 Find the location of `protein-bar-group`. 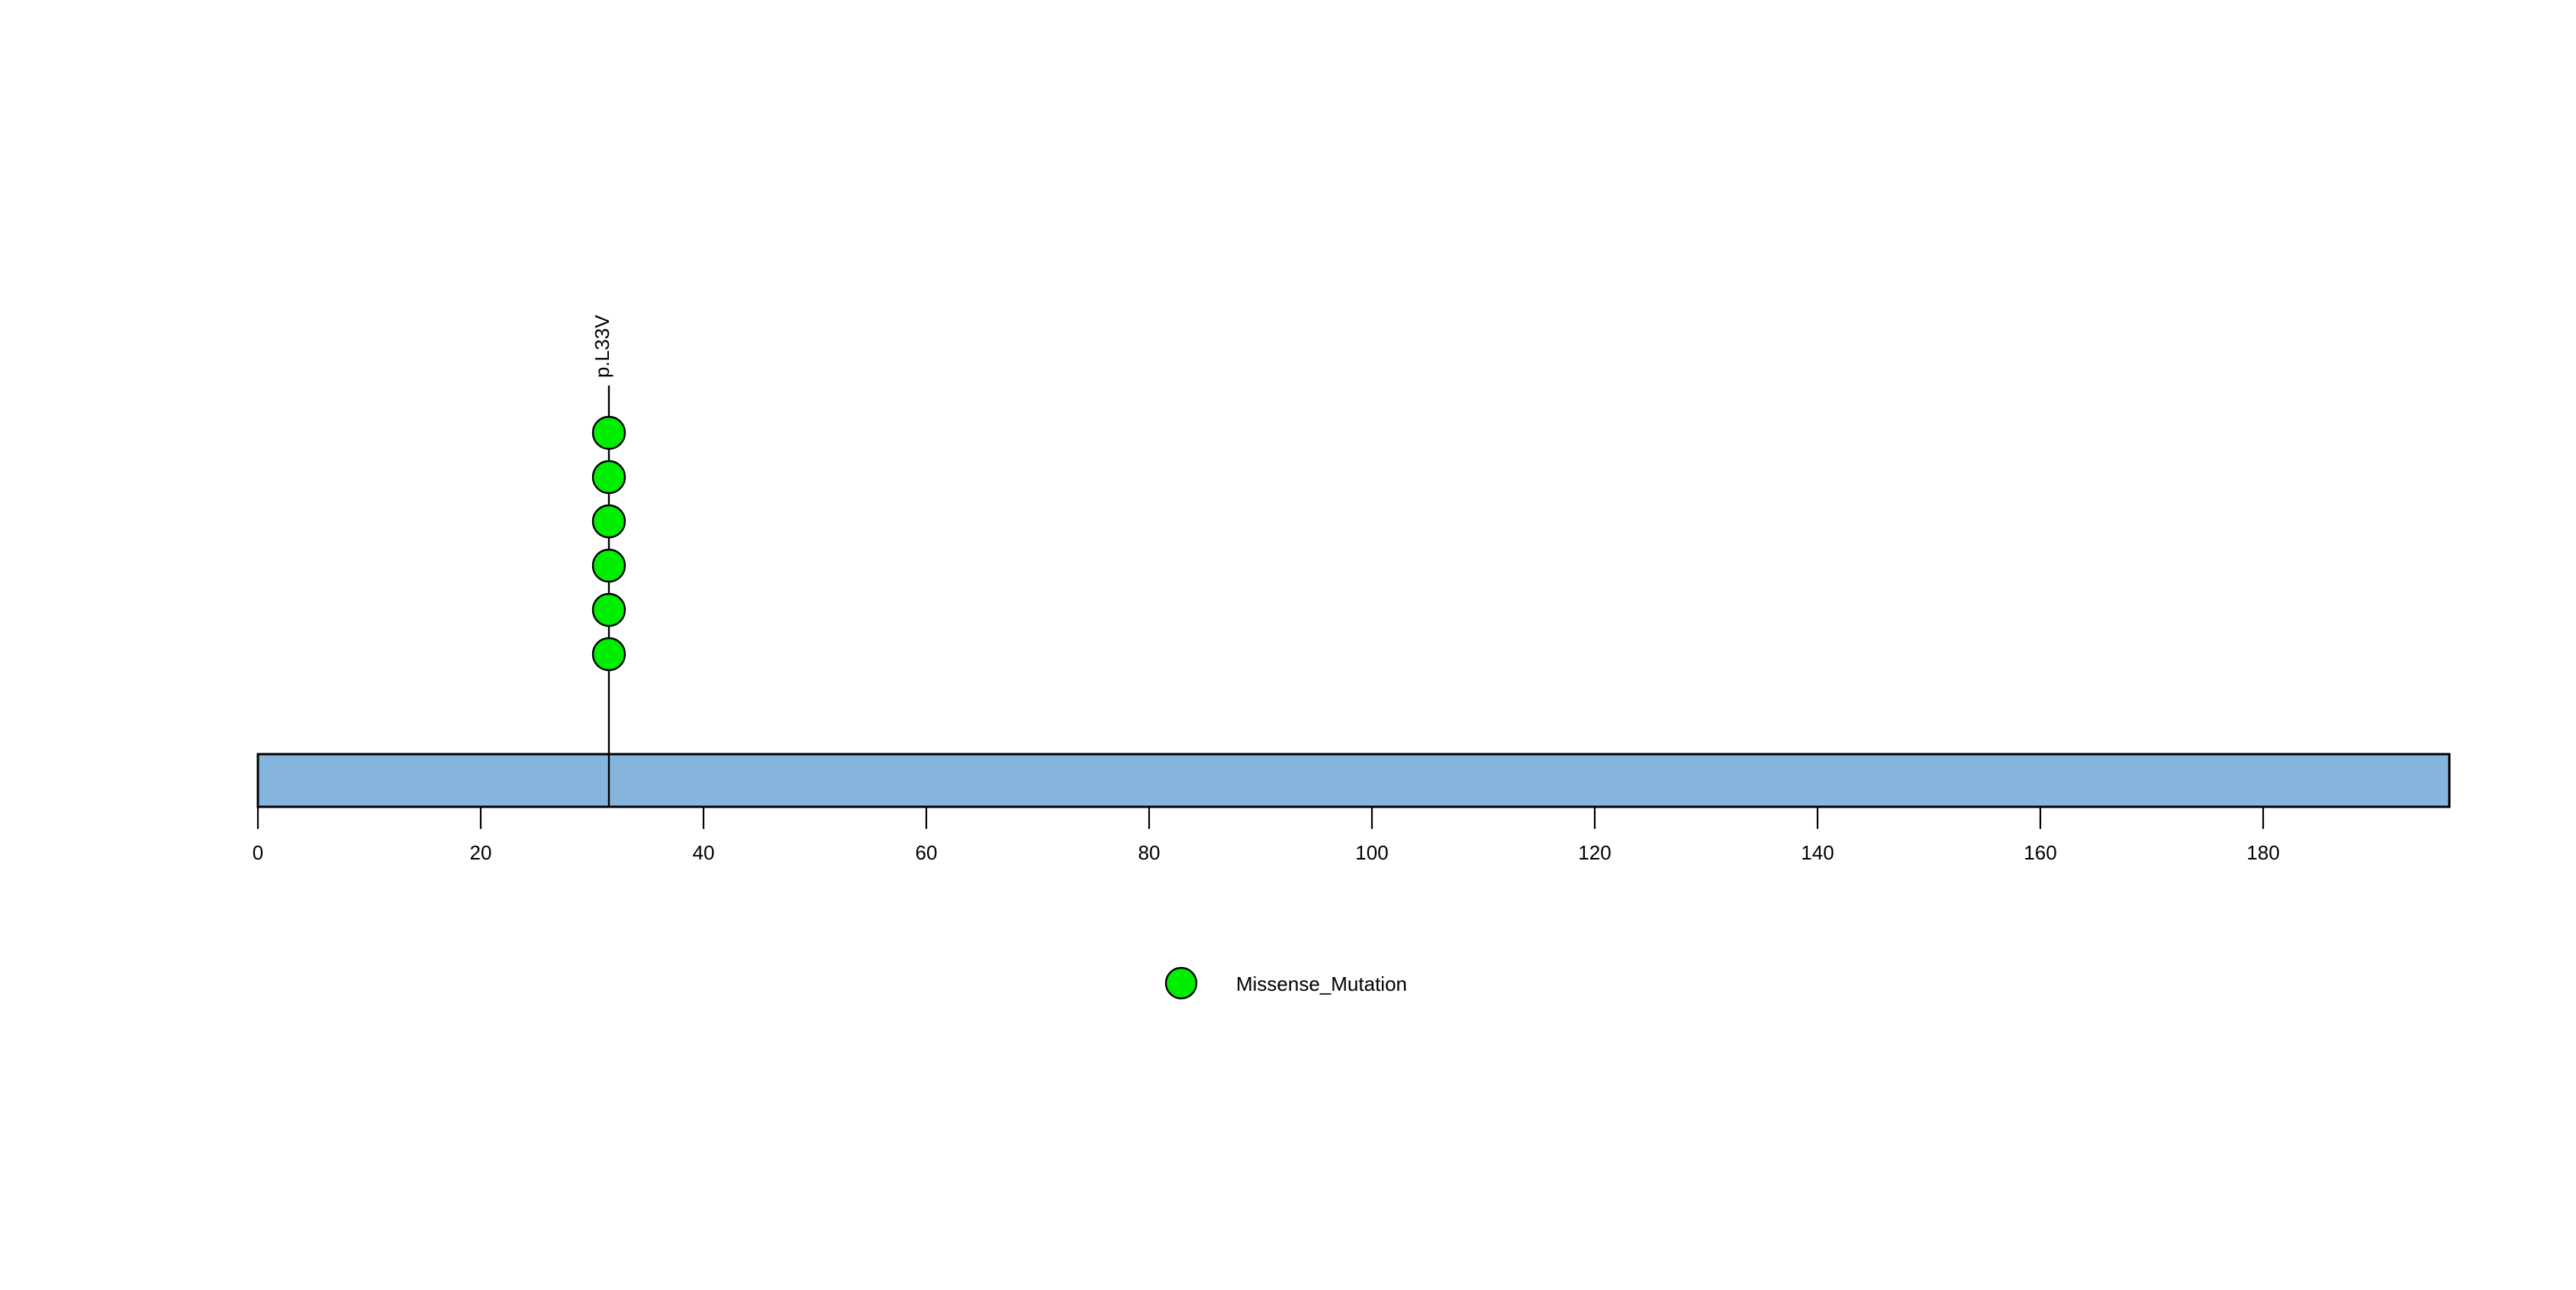

protein-bar-group is located at coordinates (1353, 781).